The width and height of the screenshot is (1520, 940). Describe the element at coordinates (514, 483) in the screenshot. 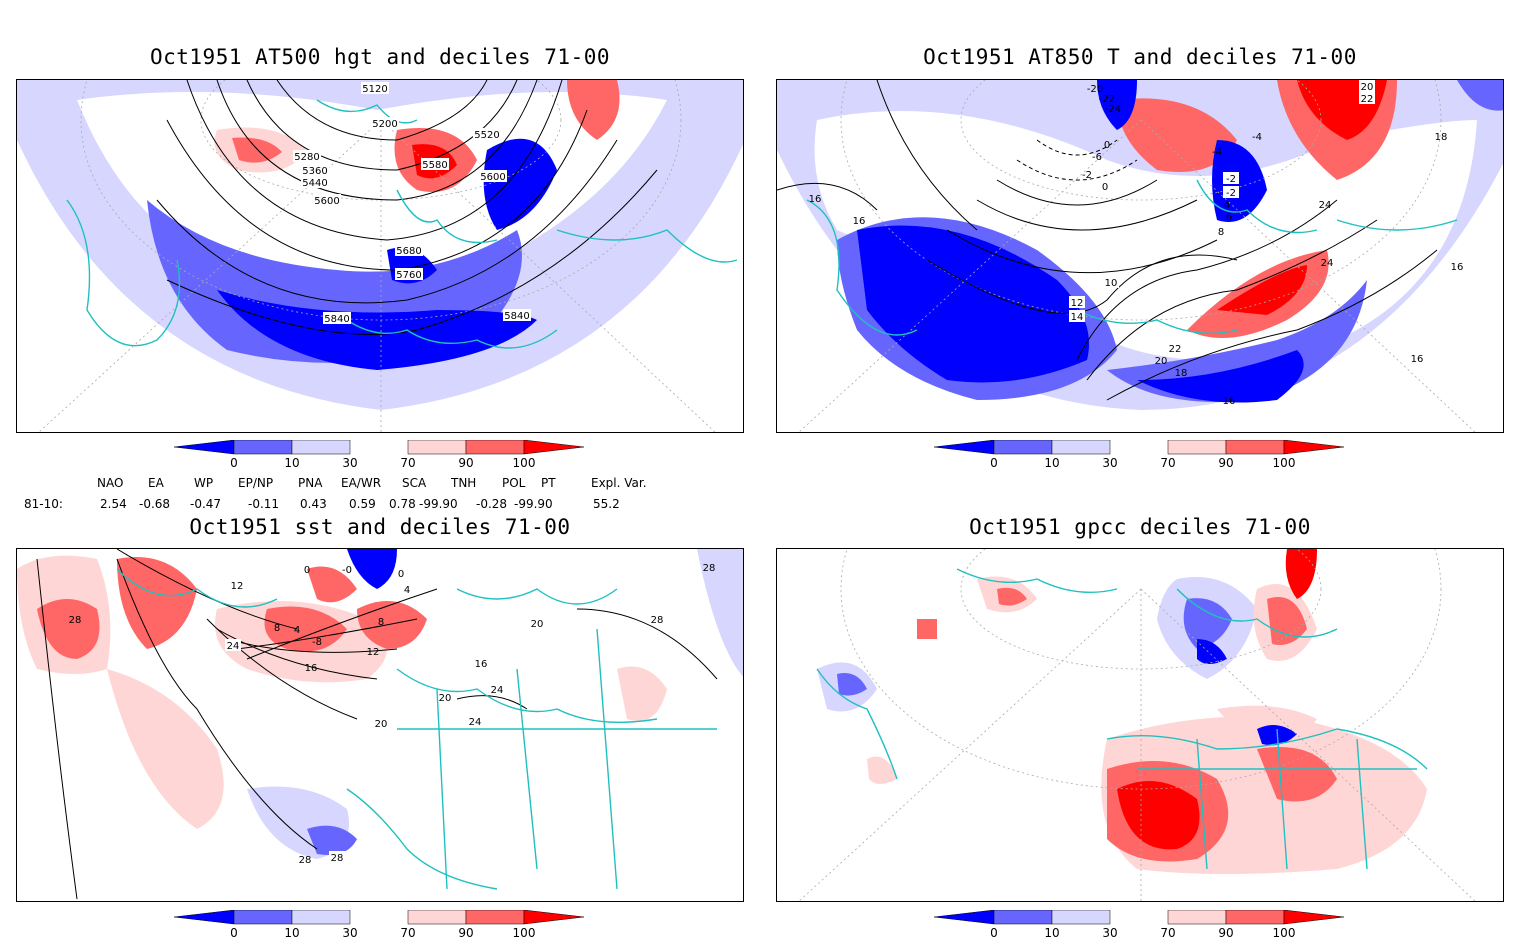

I see `index-header-pol: POL` at that location.